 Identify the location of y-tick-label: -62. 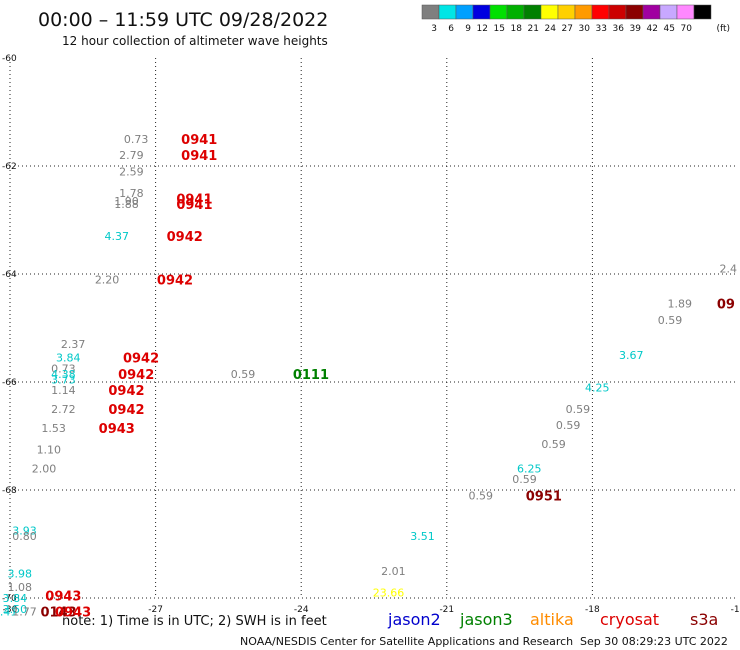
(9, 167).